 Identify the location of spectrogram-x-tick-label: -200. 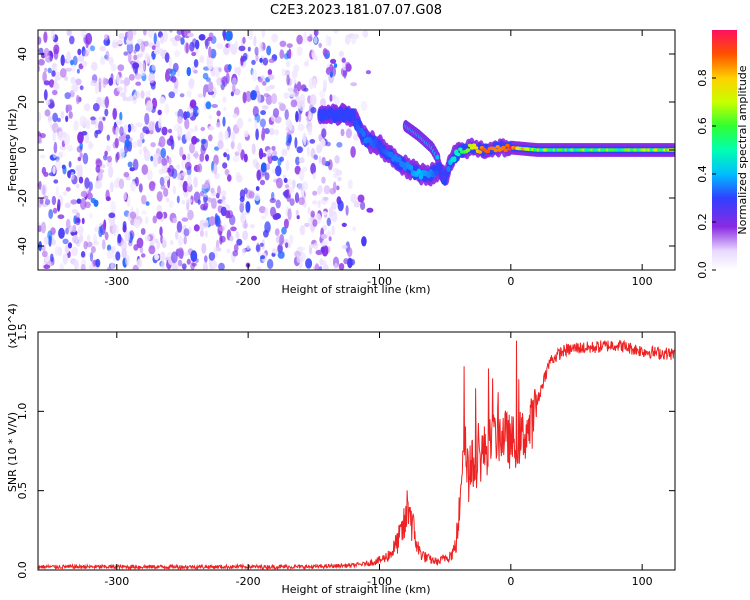
(248, 281).